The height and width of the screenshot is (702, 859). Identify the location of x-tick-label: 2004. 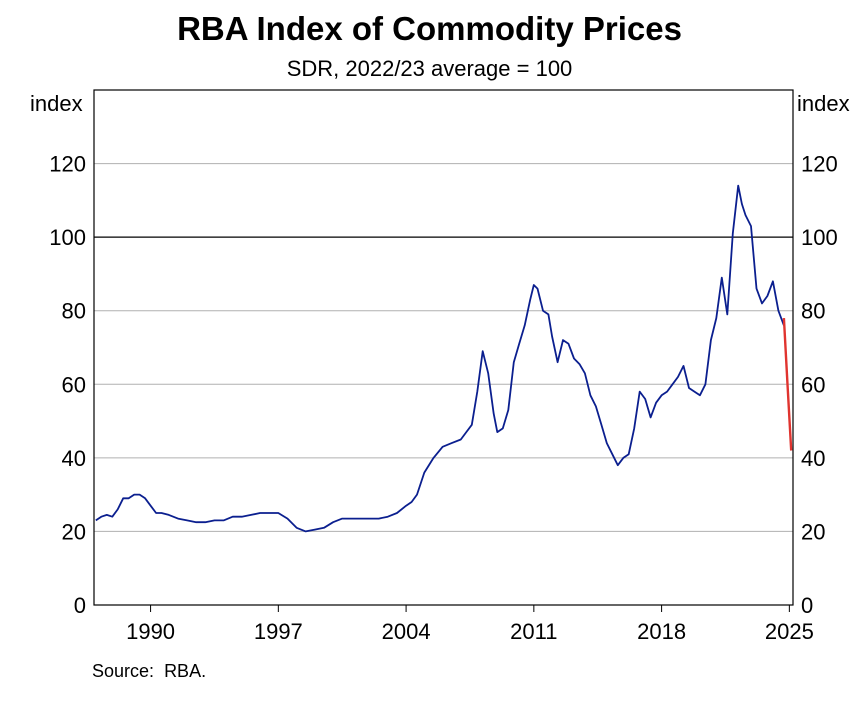
(406, 631).